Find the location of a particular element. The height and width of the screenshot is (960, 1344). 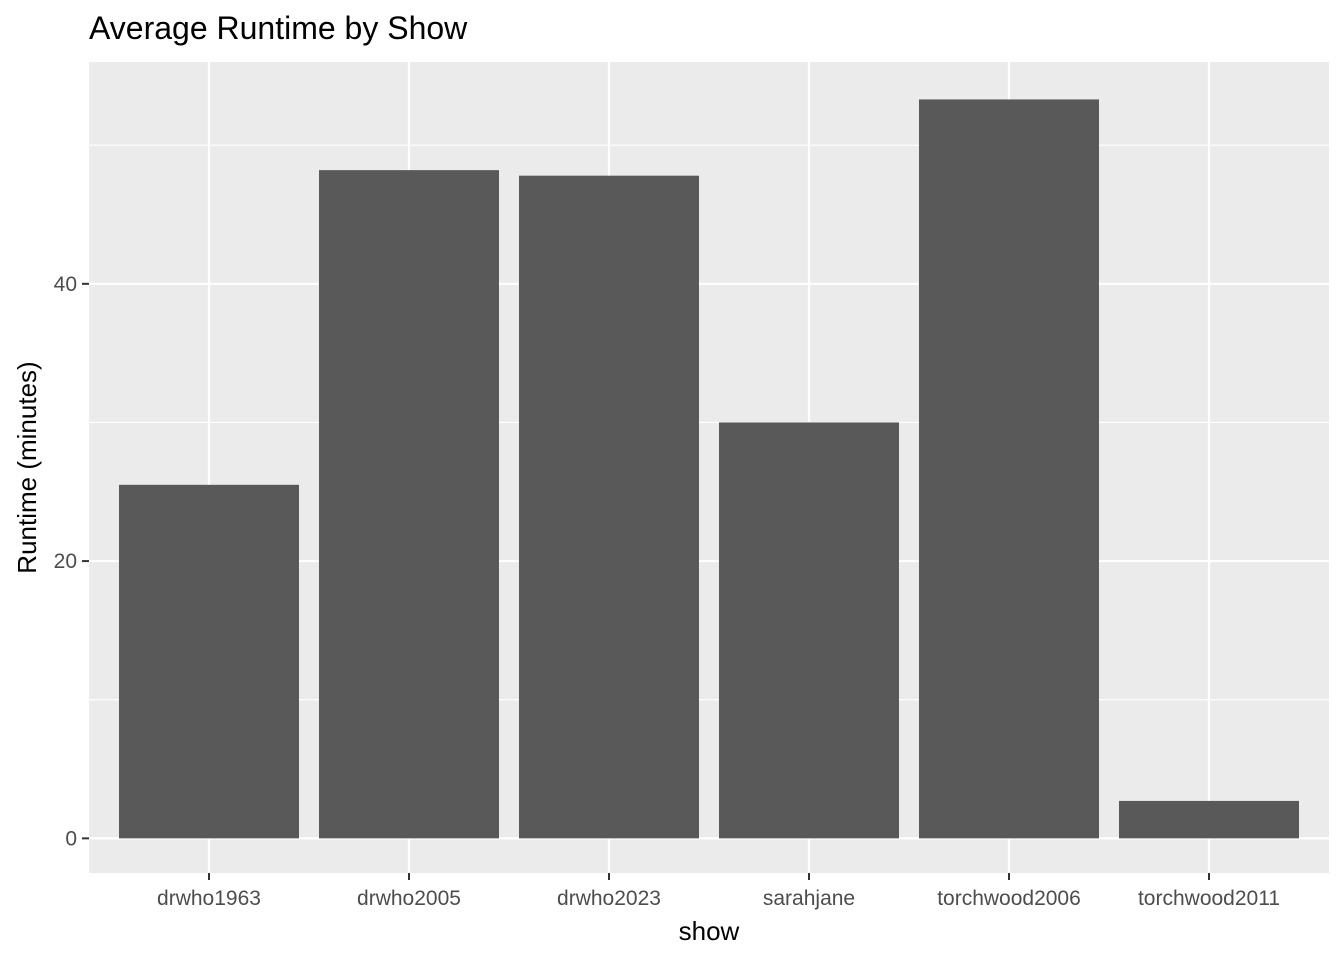

bar-sarahjane is located at coordinates (809, 630).